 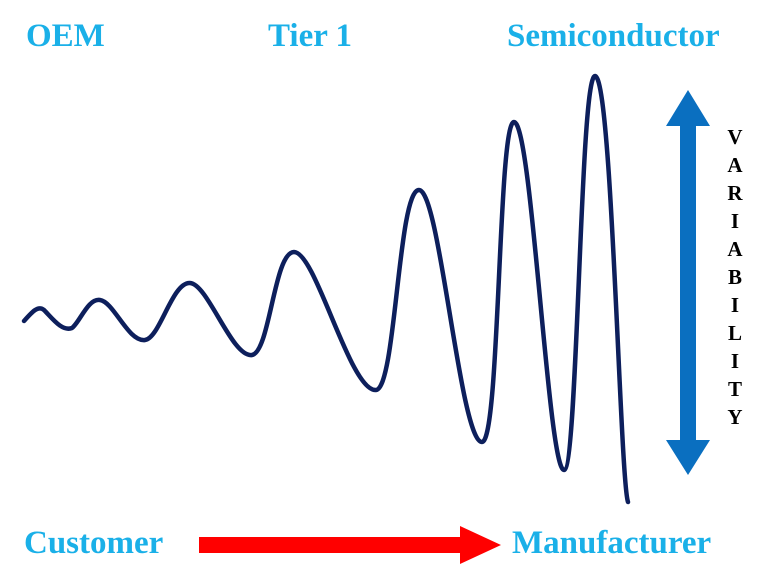 I want to click on customer-label: Customer, so click(x=94, y=543).